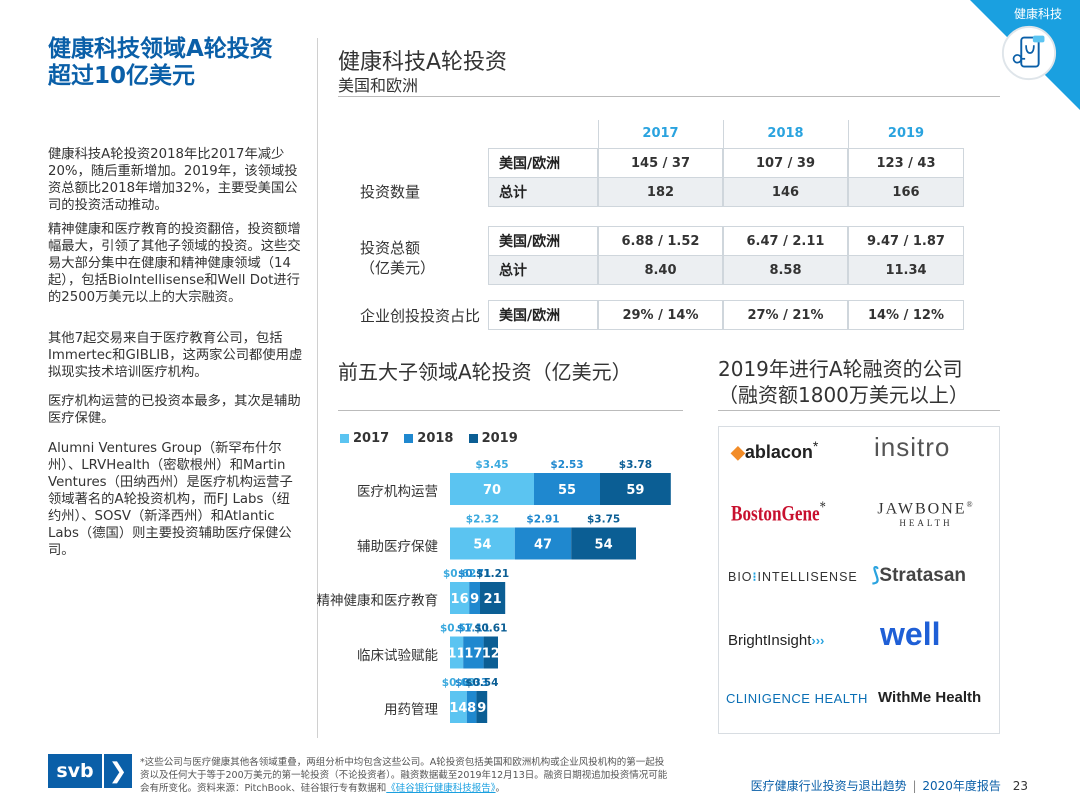  Describe the element at coordinates (409, 438) in the screenshot. I see `legend-swatch-2018` at that location.